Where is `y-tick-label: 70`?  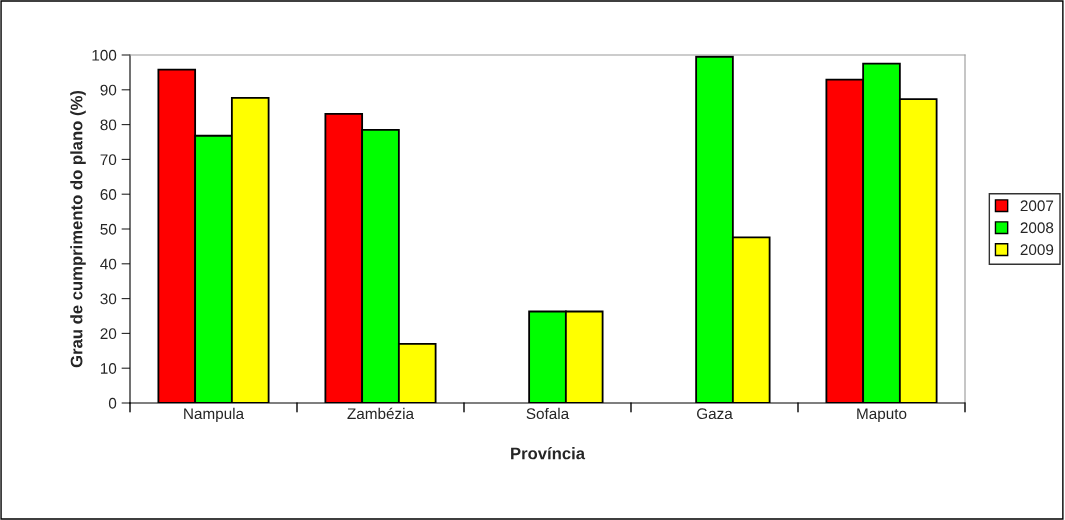
y-tick-label: 70 is located at coordinates (108, 160).